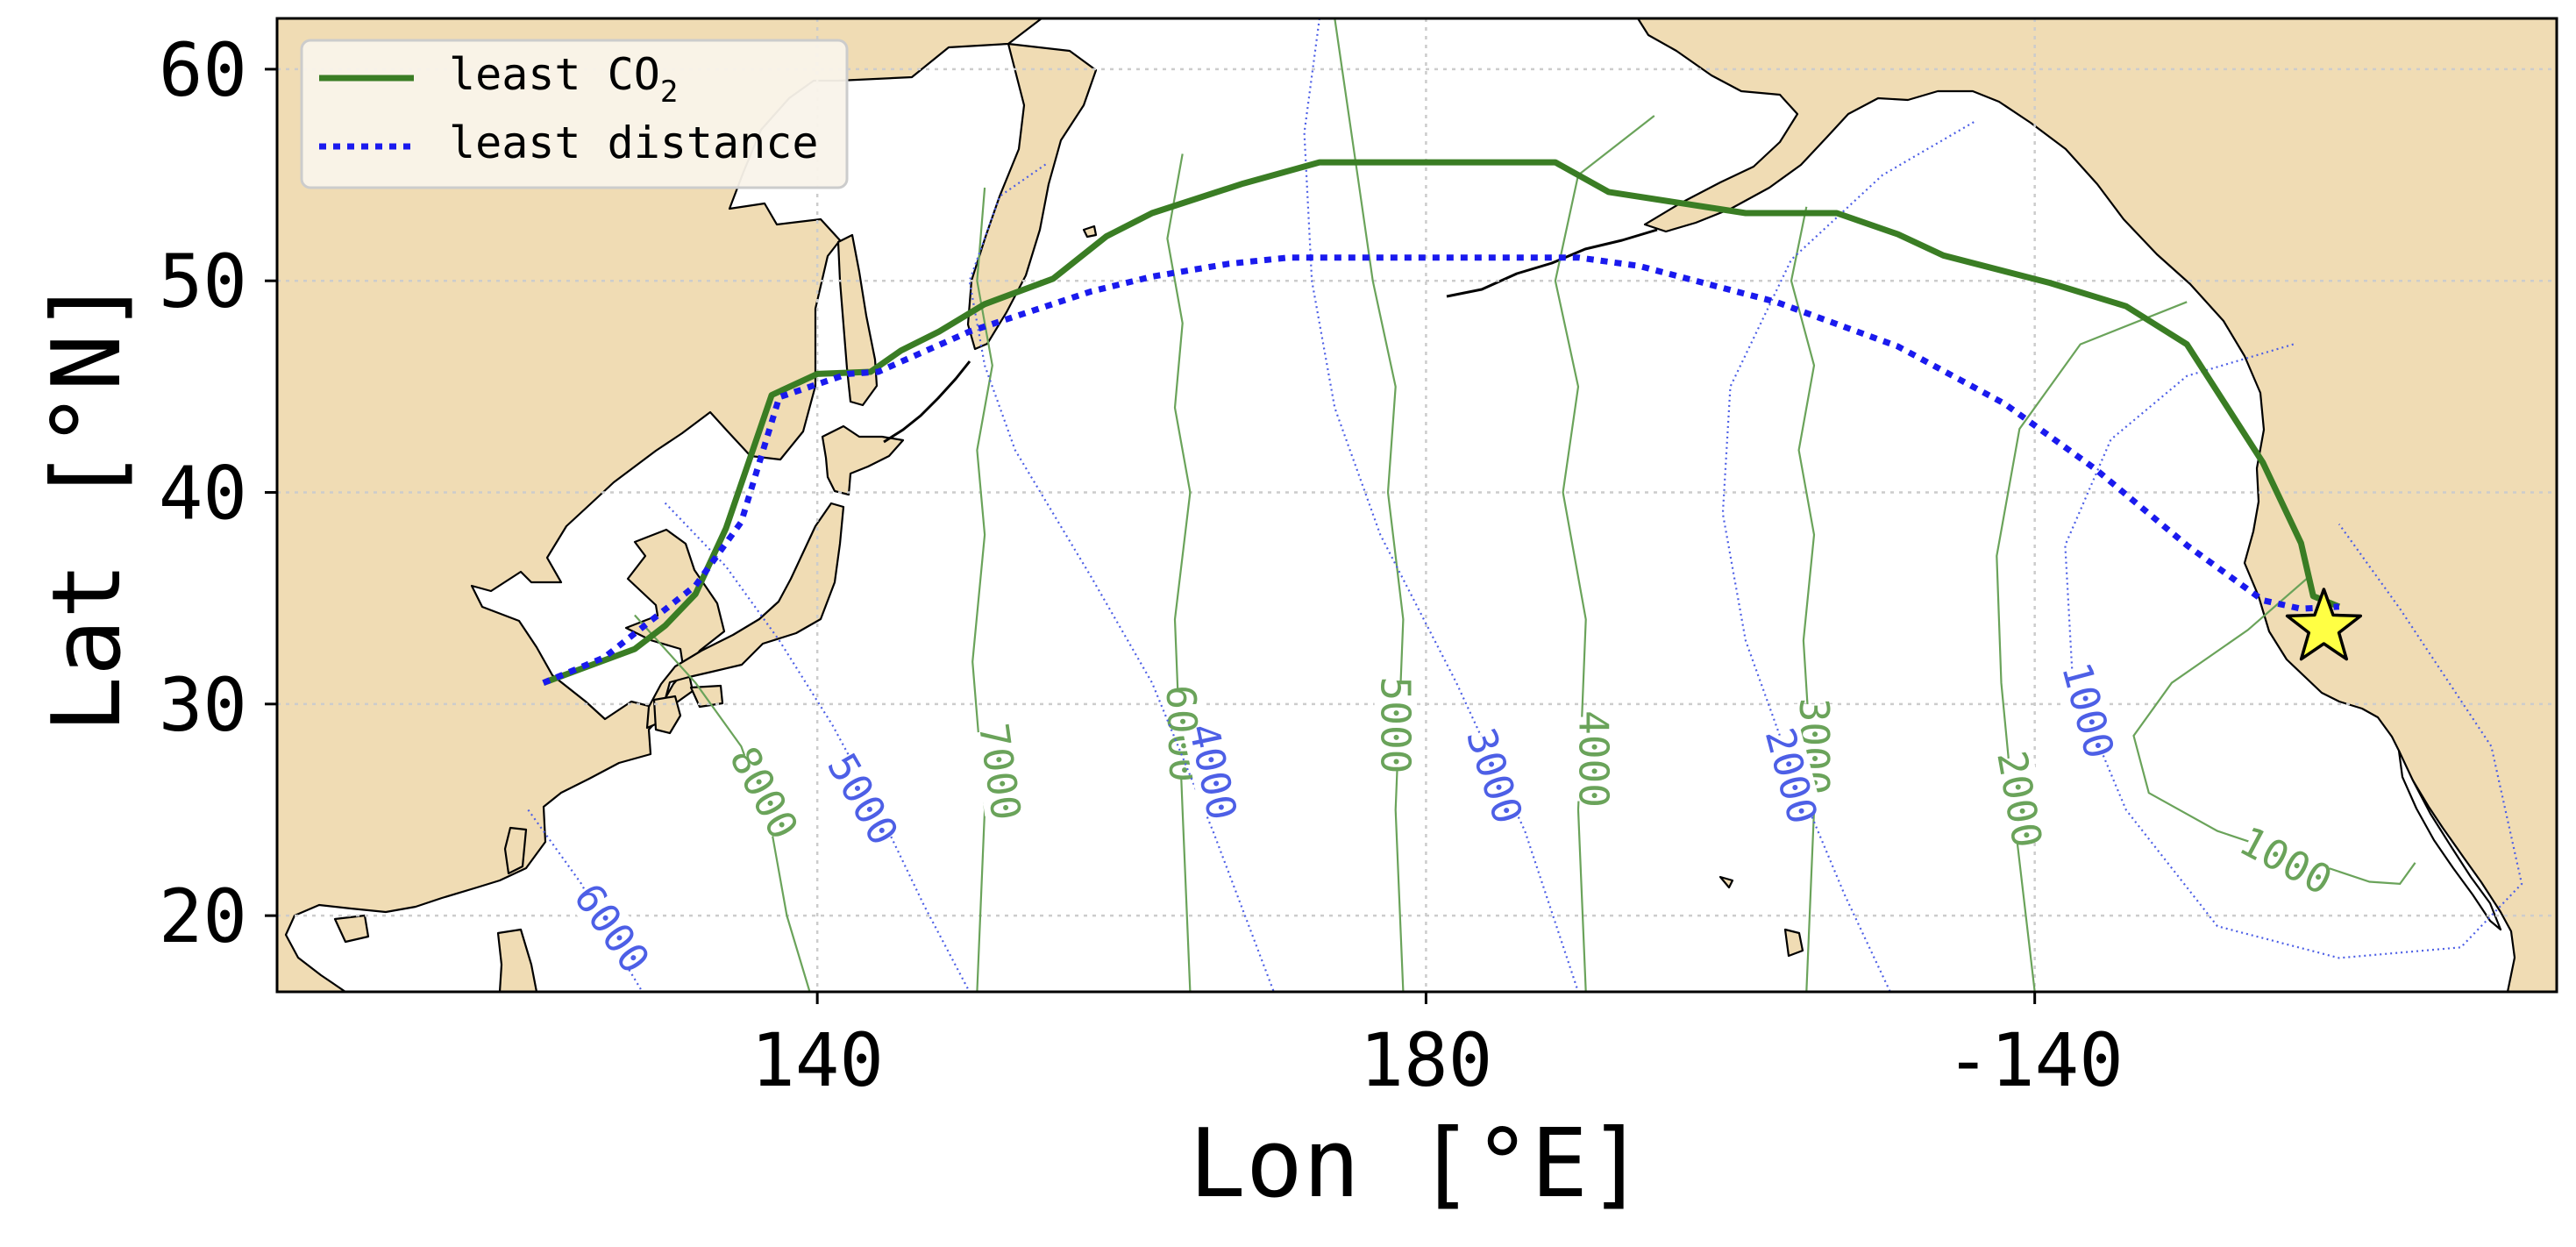 This screenshot has width=2576, height=1247. Describe the element at coordinates (563, 79) in the screenshot. I see `legend-label-co2: least CO2` at that location.